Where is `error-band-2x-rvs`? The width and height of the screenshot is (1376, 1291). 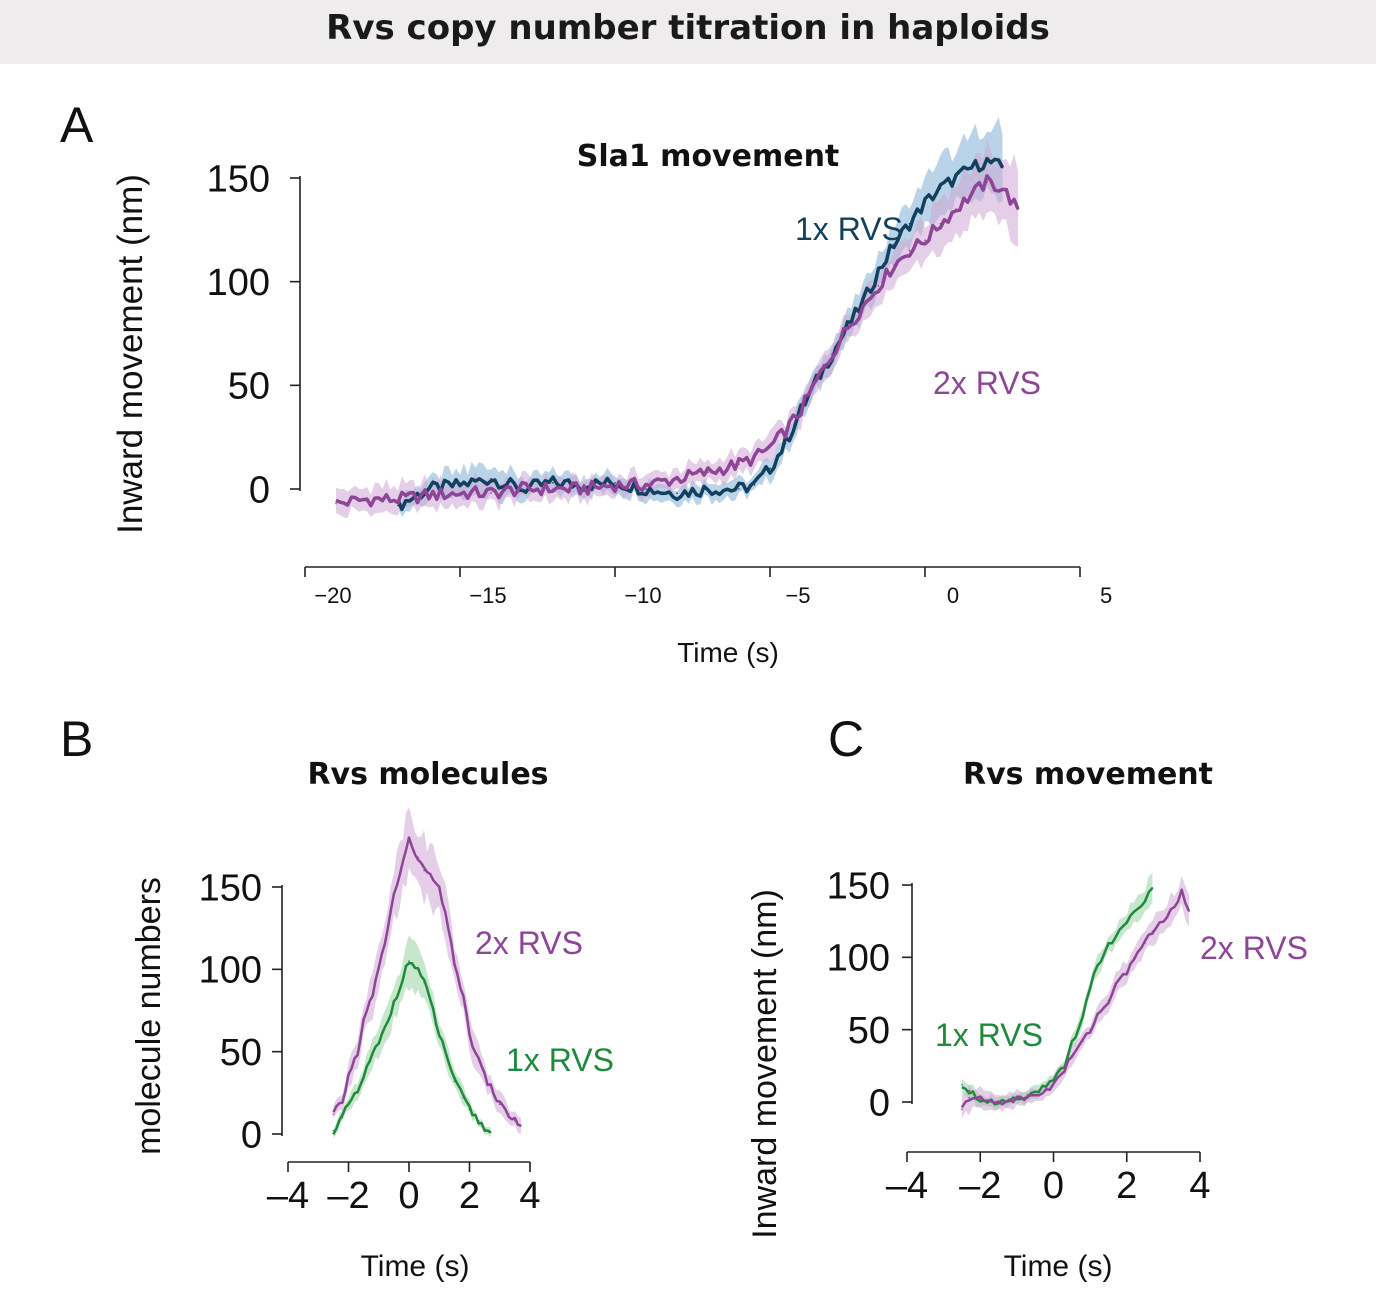 error-band-2x-rvs is located at coordinates (1075, 997).